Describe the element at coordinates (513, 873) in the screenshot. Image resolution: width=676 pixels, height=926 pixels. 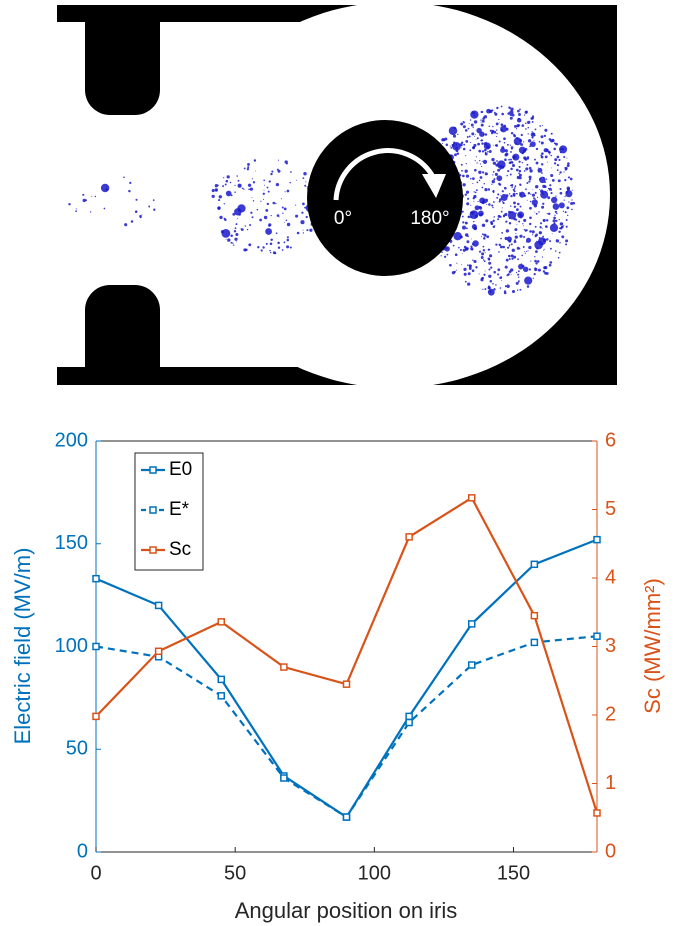
I see `x-tick-label: 150` at that location.